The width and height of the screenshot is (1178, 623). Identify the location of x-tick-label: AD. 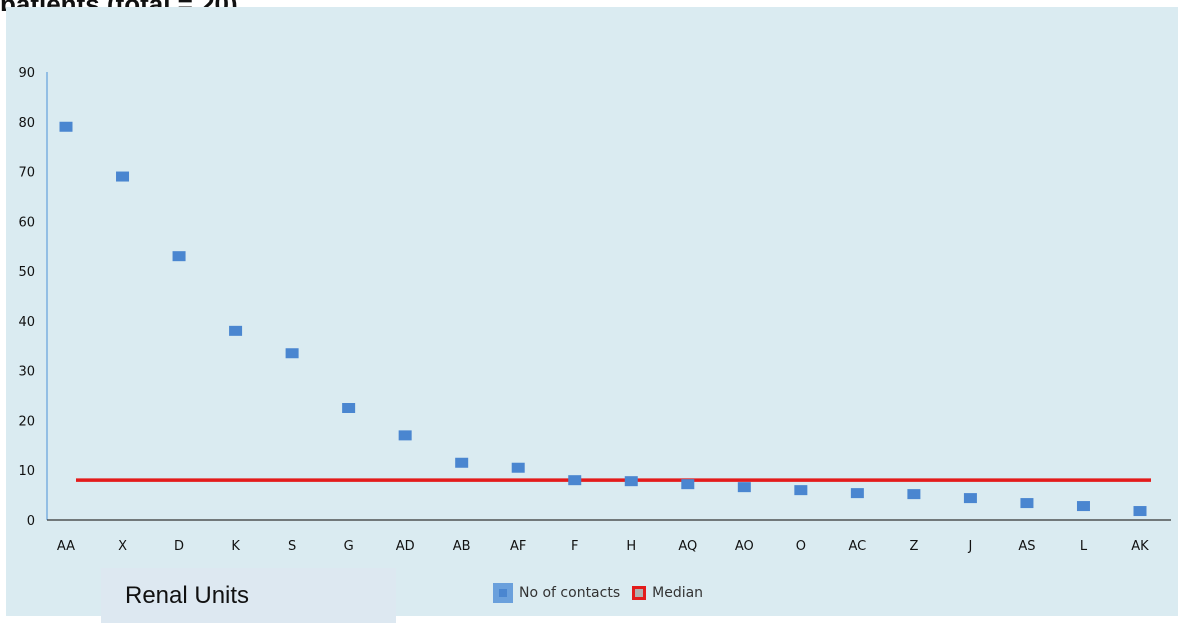
(405, 546).